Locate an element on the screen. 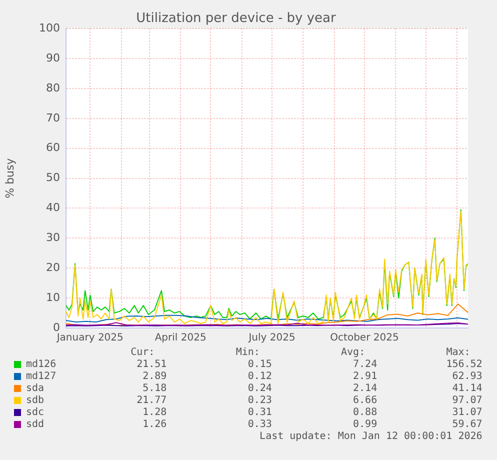  x-tick-label: January 2025 is located at coordinates (90, 338).